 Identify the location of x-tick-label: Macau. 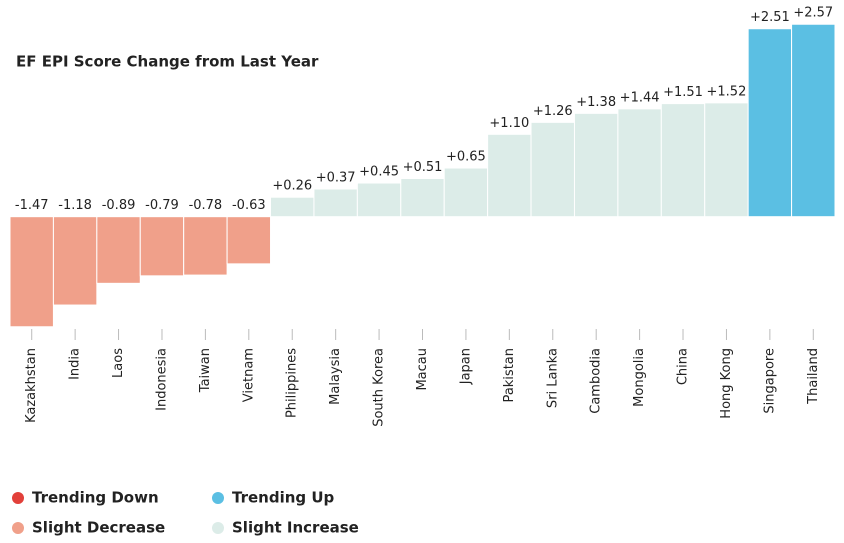
(422, 369).